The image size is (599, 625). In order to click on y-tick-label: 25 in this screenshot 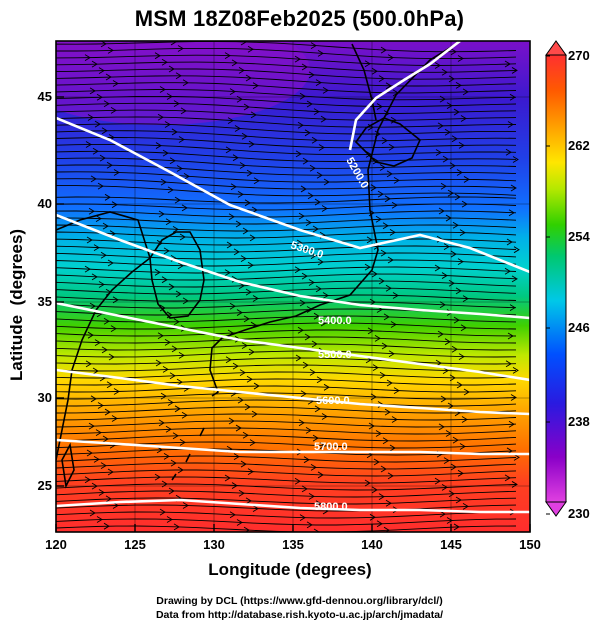, I will do `click(44, 485)`.